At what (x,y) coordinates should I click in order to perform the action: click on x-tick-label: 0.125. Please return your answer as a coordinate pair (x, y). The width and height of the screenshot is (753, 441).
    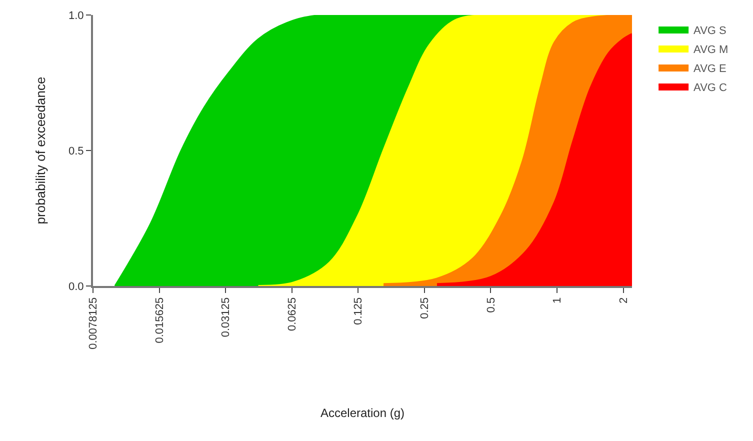
    Looking at the image, I should click on (358, 311).